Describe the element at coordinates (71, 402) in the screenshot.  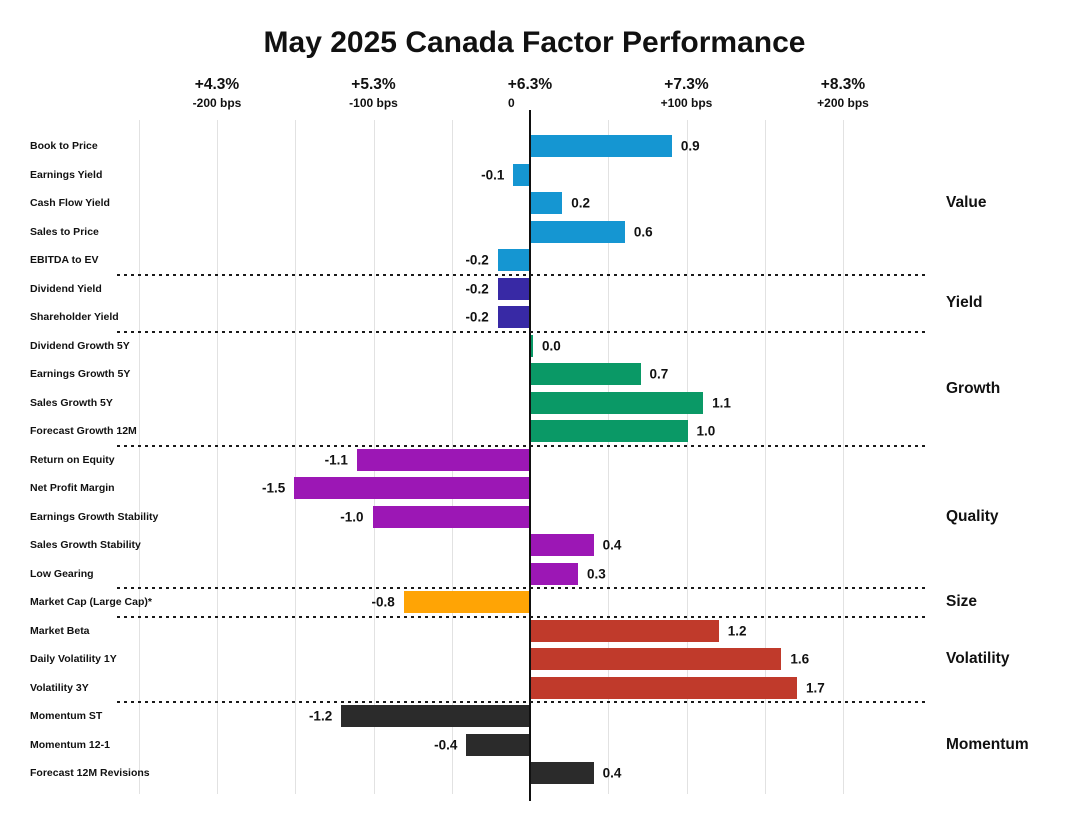
I see `factor-label: Sales Growth 5Y` at that location.